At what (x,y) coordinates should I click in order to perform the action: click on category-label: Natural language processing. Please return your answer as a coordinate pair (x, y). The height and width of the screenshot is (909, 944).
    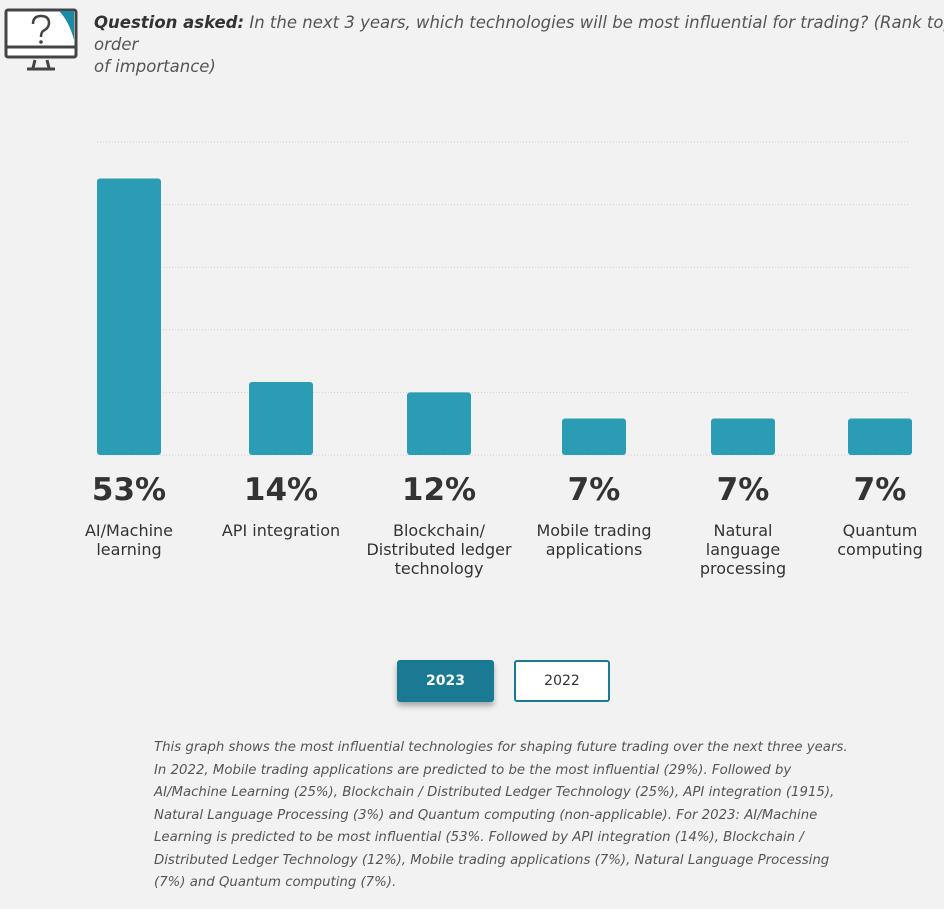
    Looking at the image, I should click on (743, 549).